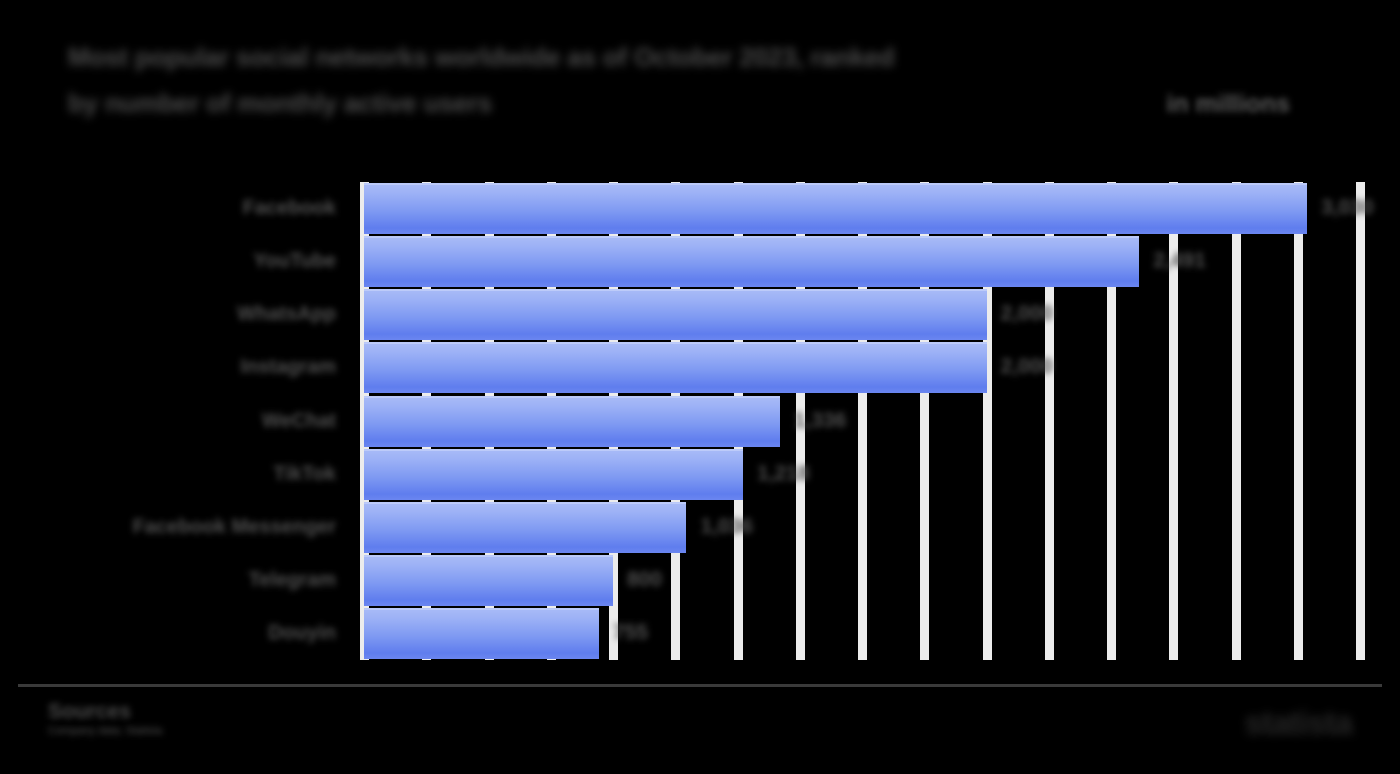 The width and height of the screenshot is (1400, 774). Describe the element at coordinates (645, 579) in the screenshot. I see `bar-value-label: 800` at that location.